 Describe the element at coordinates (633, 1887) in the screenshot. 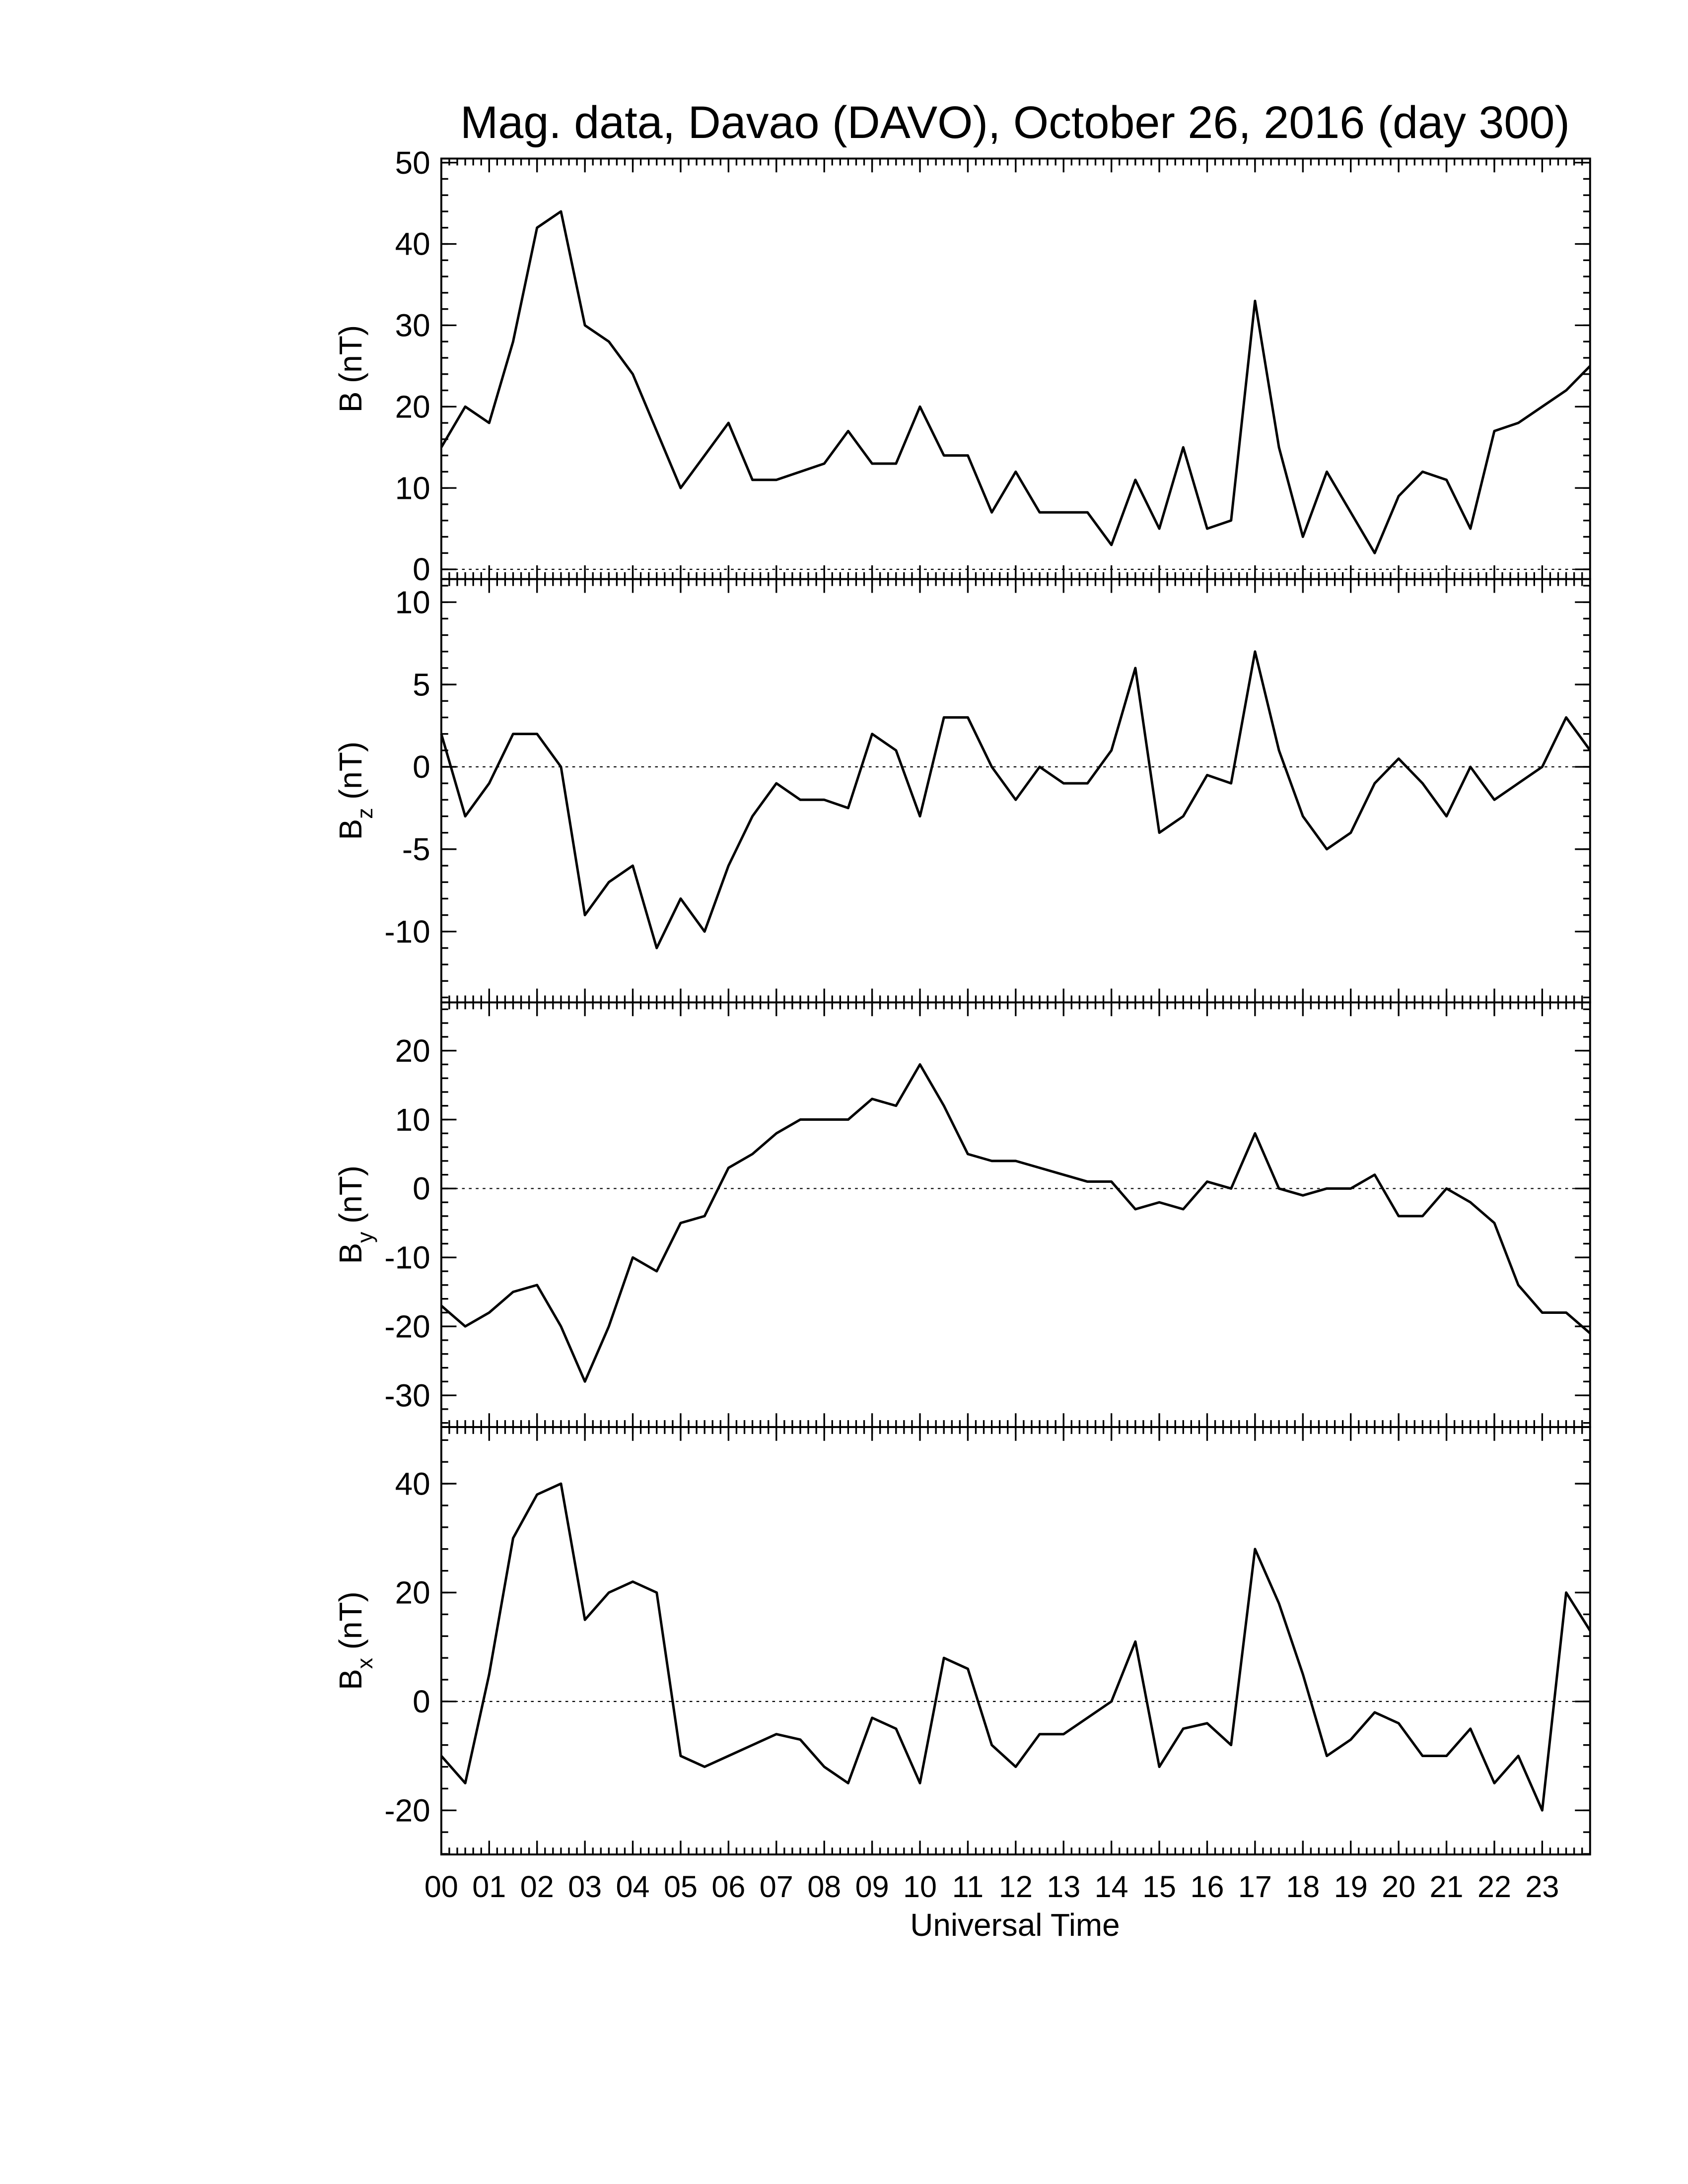

I see `x-tick-label: 04` at that location.